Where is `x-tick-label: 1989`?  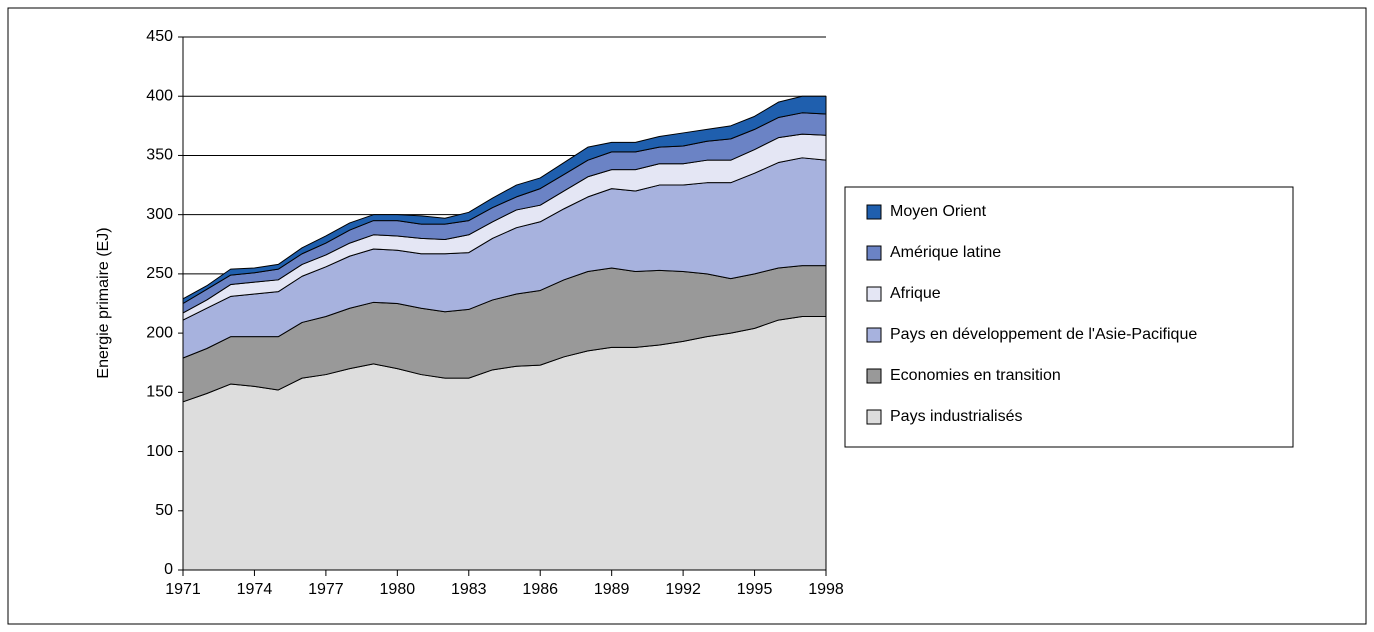 x-tick-label: 1989 is located at coordinates (612, 589).